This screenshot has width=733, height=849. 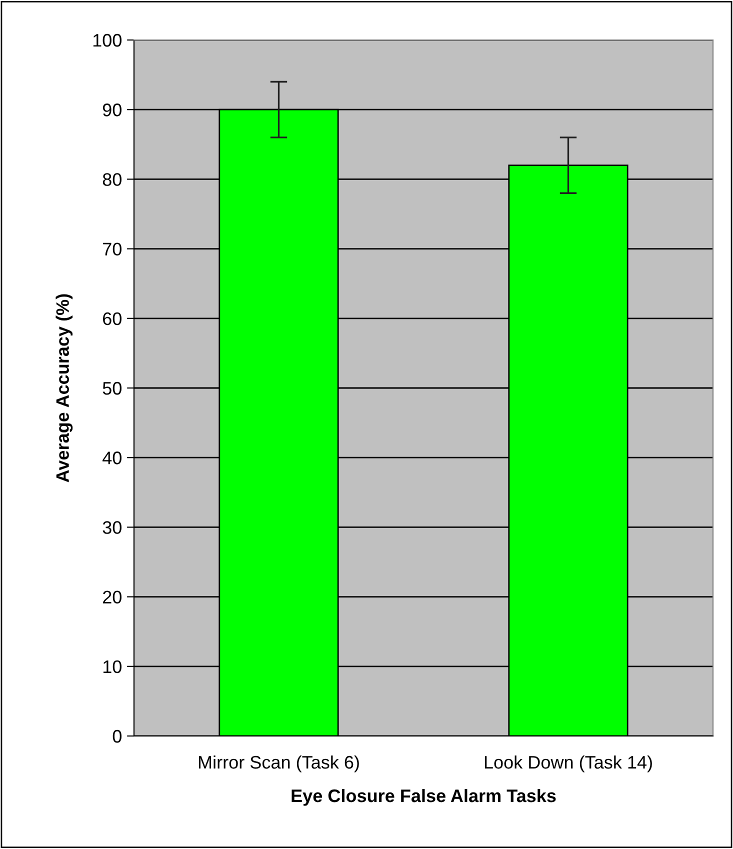 I want to click on y-tick-label: 80, so click(x=112, y=179).